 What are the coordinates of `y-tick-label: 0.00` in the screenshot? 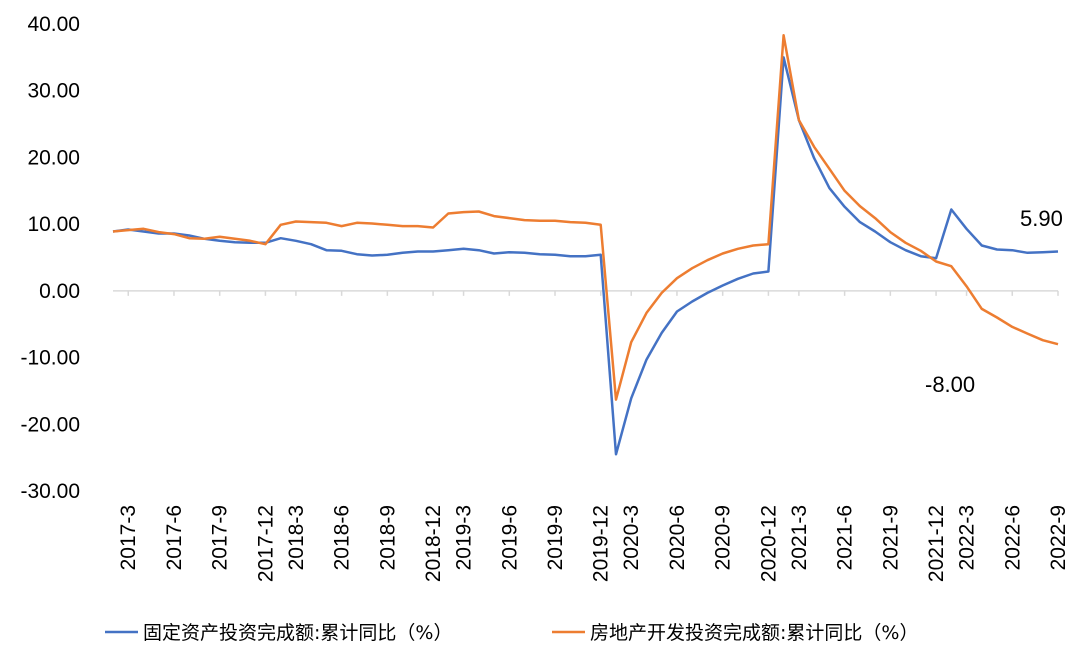 It's located at (59, 291).